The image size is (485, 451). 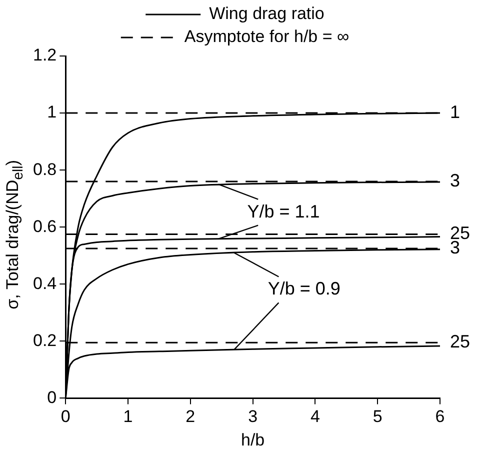 I want to click on x-tick-label: 2, so click(x=191, y=416).